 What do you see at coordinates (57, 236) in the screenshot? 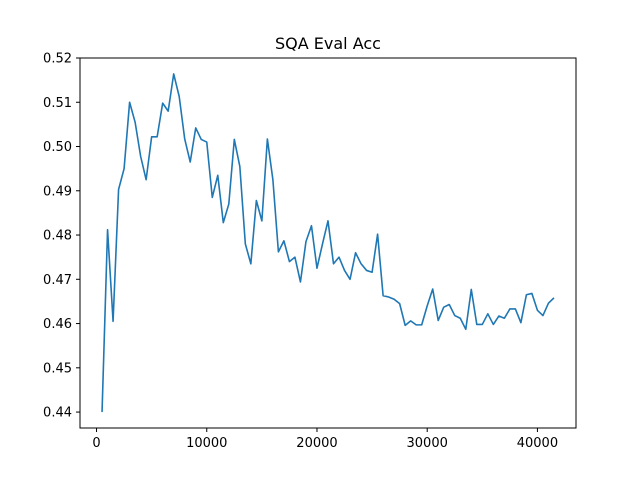
I see `y-tick-label: 0.48` at bounding box center [57, 236].